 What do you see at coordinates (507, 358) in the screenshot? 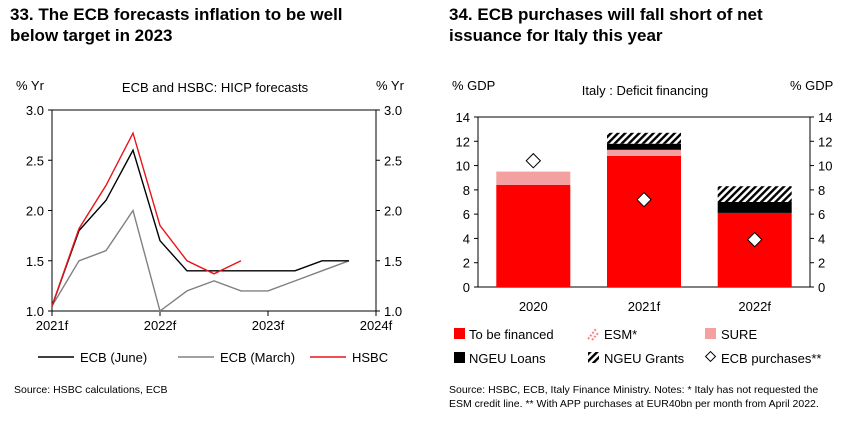
I see `legend-ngeu-loans-label: NGEU Loans` at bounding box center [507, 358].